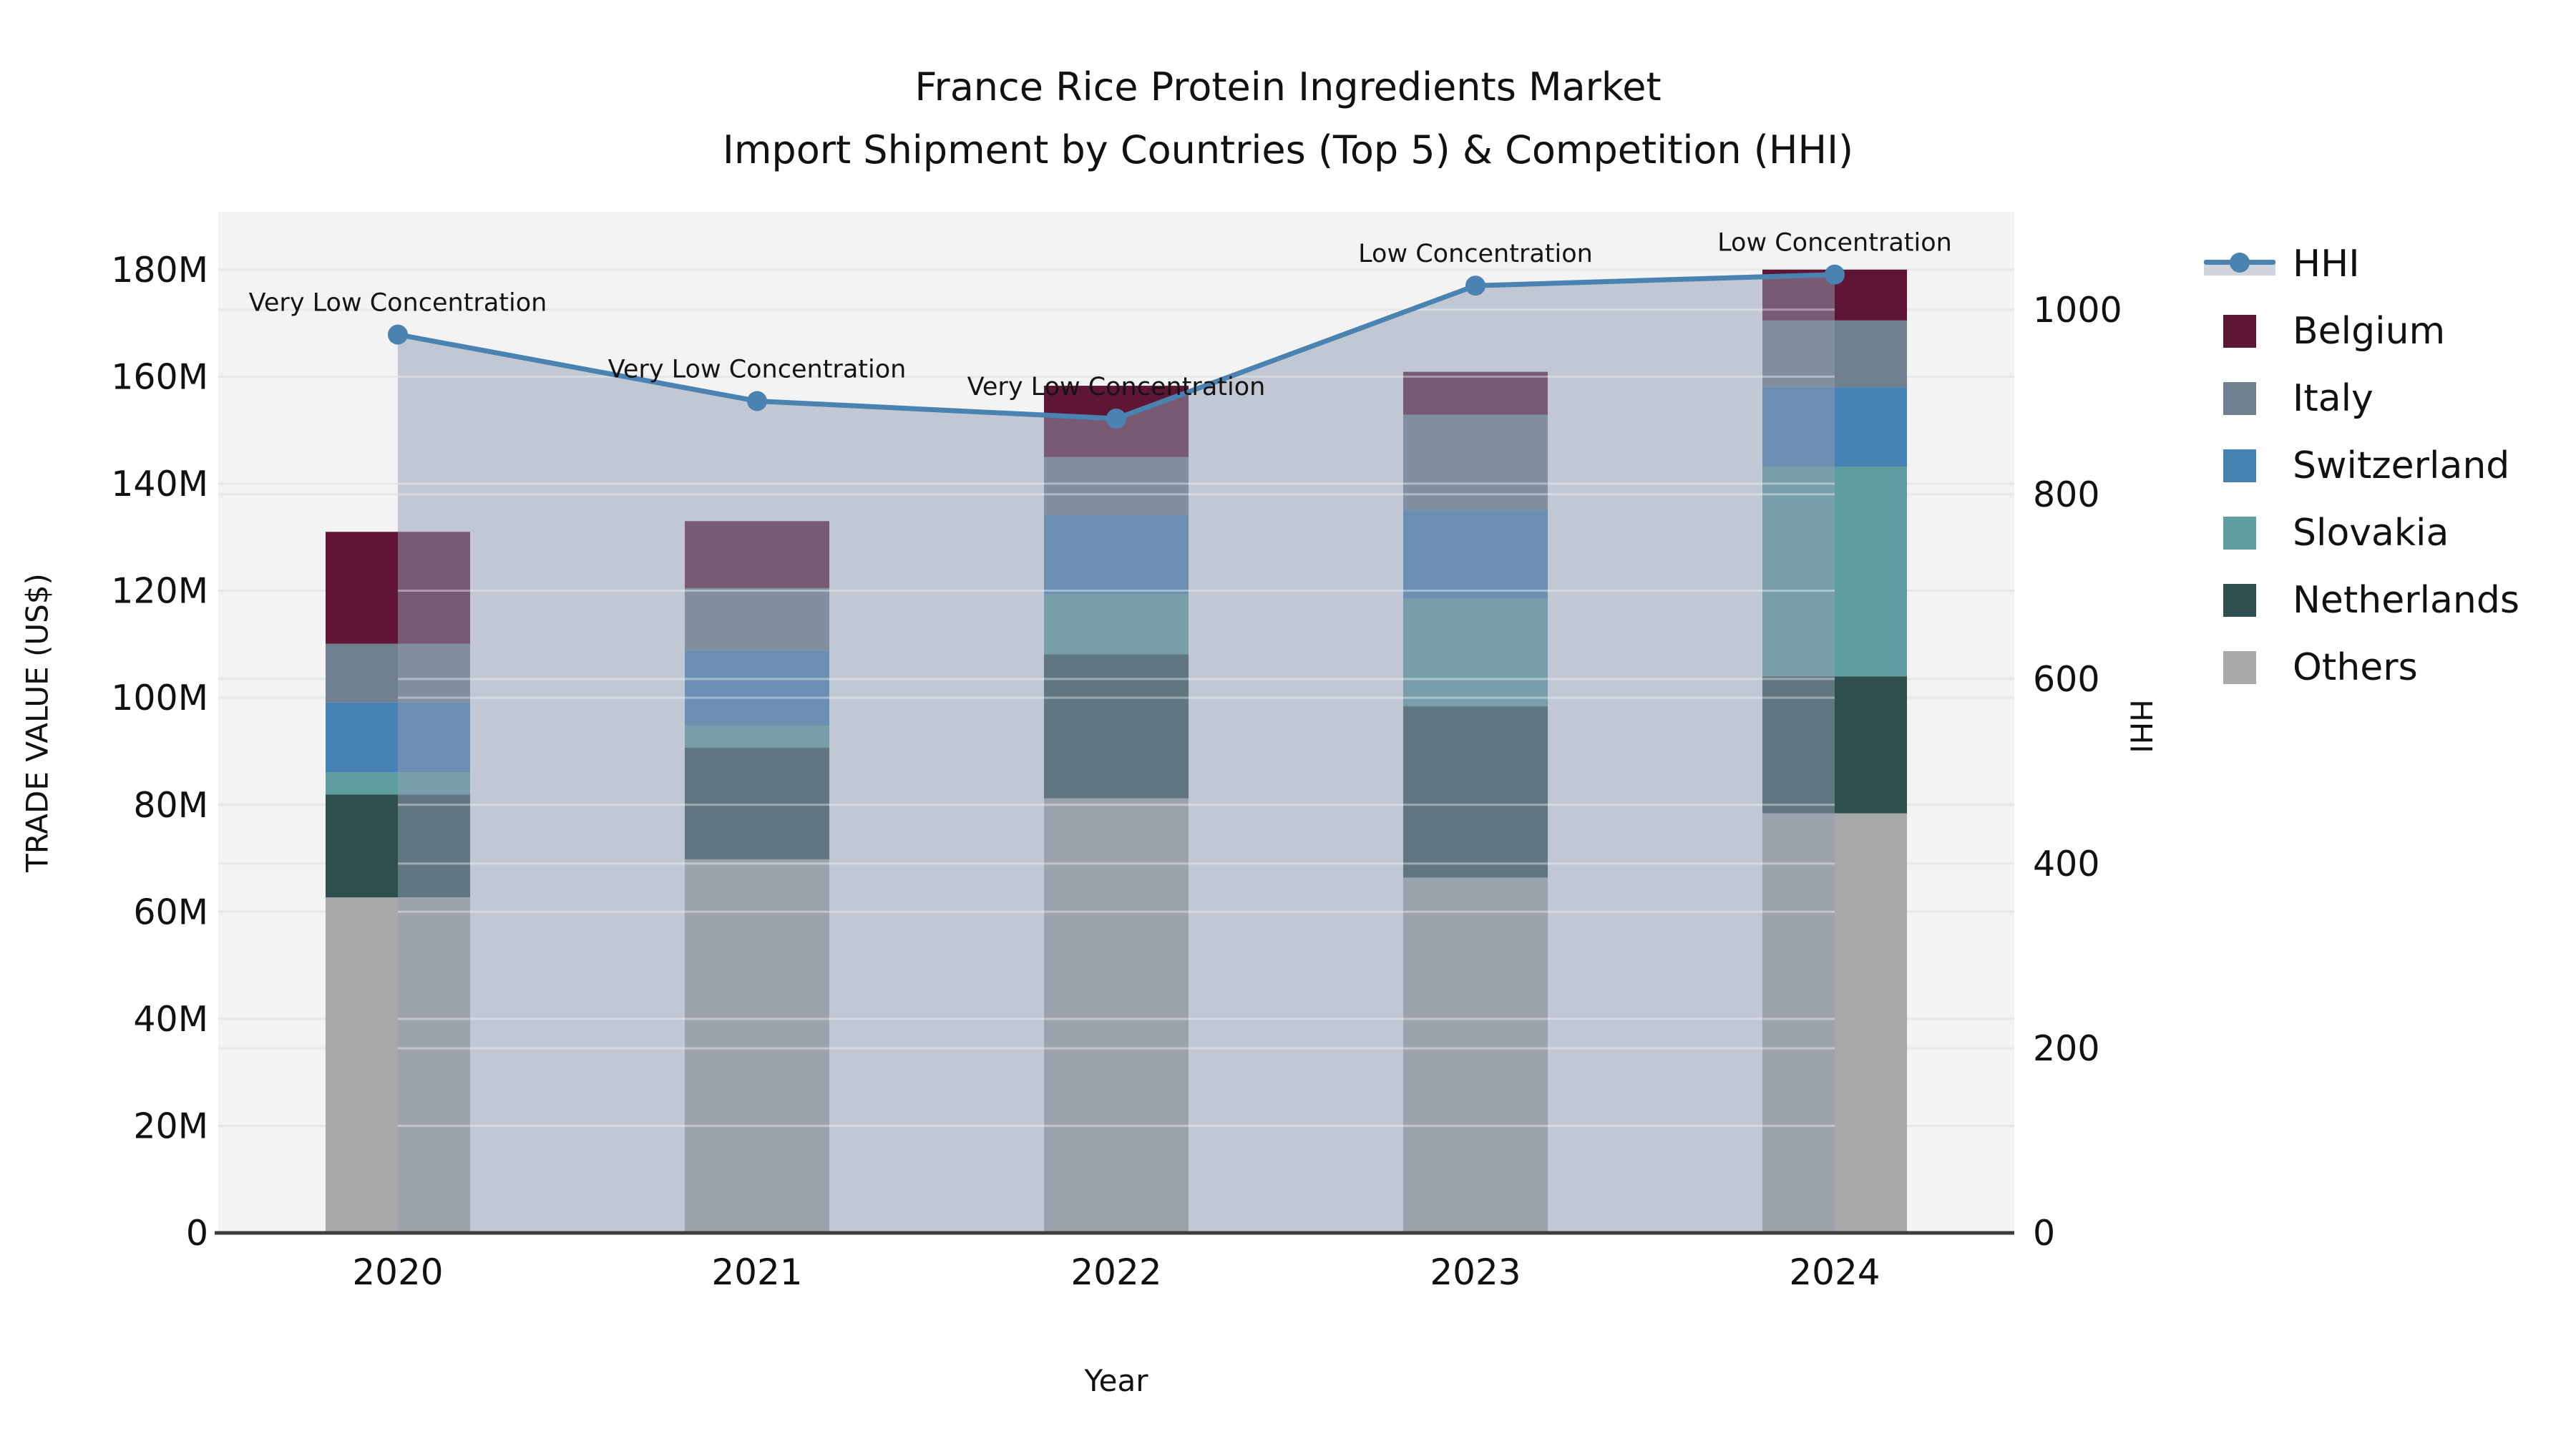  I want to click on legend-item-belgium: Belgium, so click(2360, 331).